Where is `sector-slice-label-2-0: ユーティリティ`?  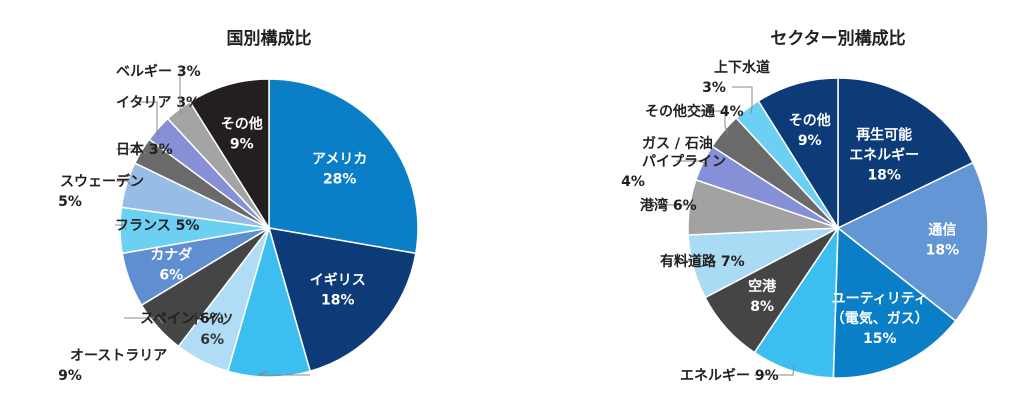 sector-slice-label-2-0: ユーティリティ is located at coordinates (880, 299).